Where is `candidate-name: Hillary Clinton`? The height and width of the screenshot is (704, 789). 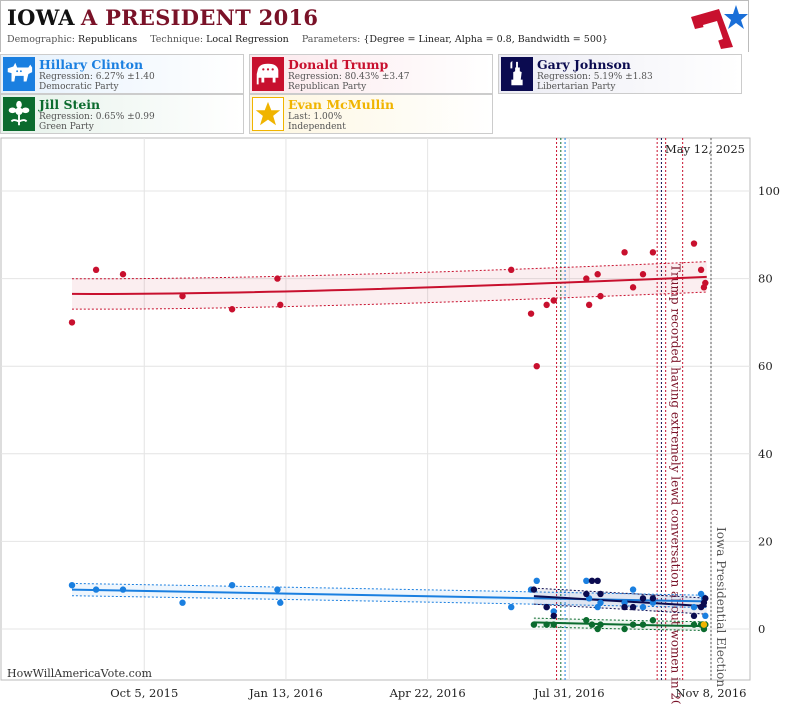 candidate-name: Hillary Clinton is located at coordinates (91, 64).